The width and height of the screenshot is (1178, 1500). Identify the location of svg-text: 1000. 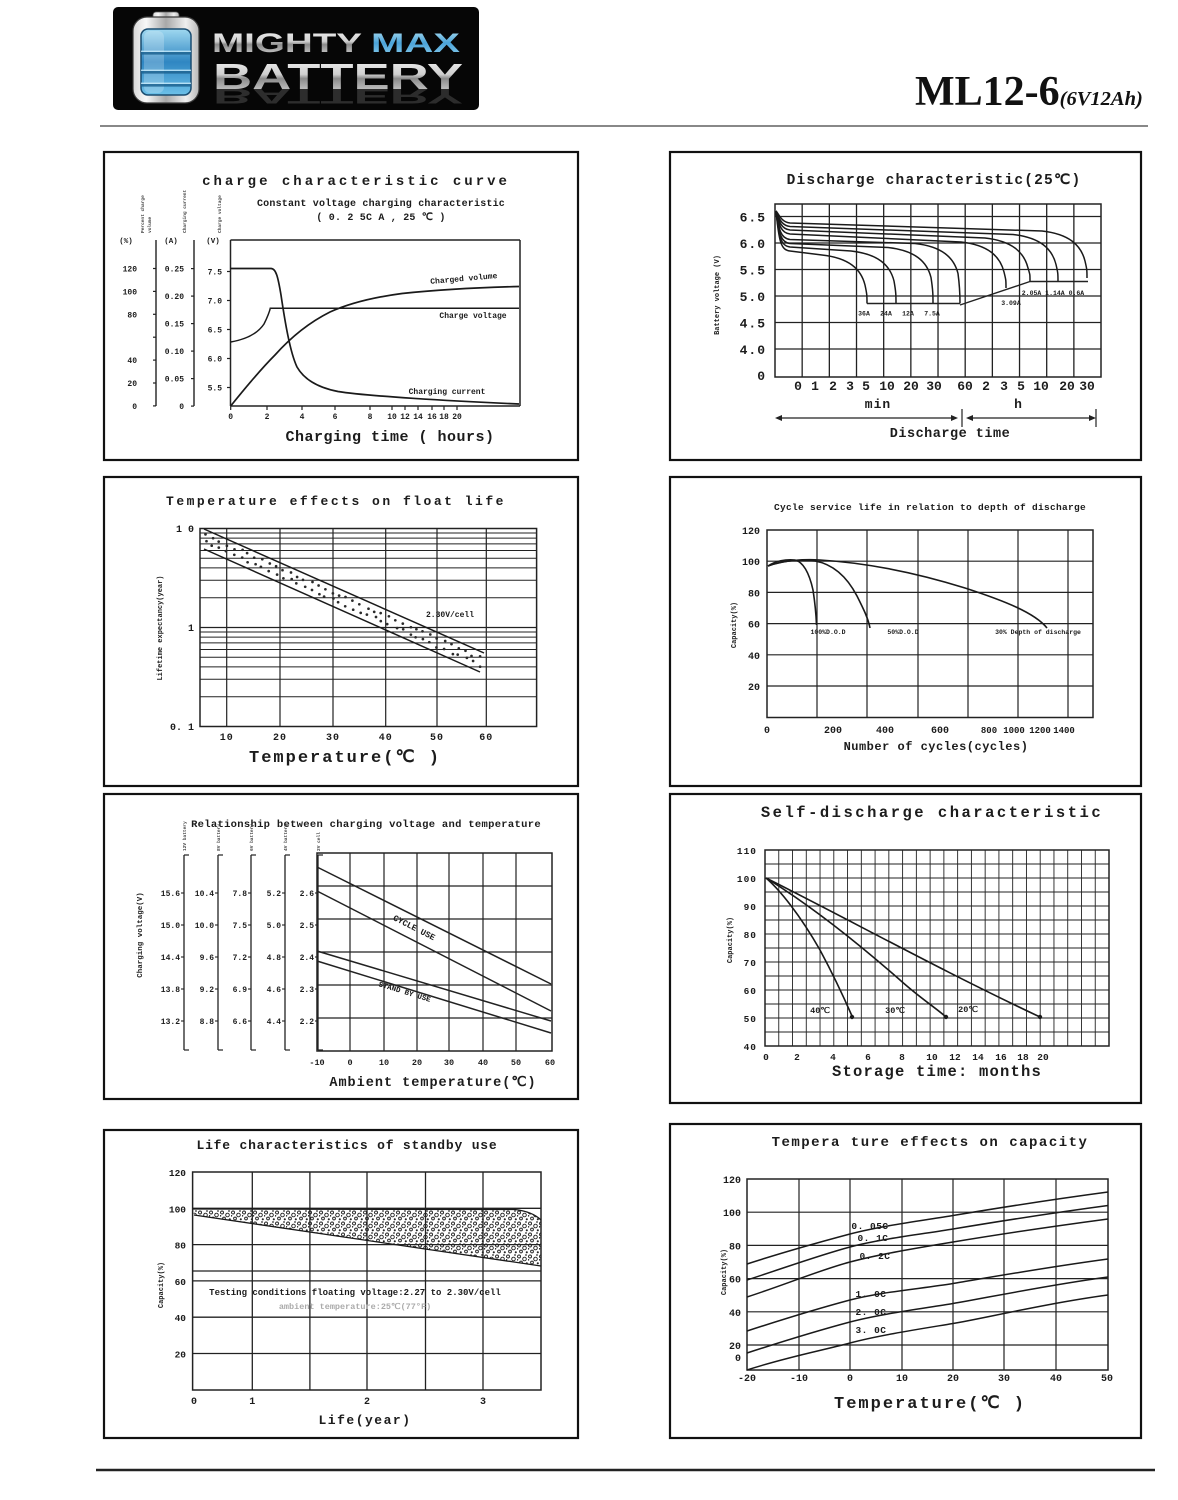
(1014, 731).